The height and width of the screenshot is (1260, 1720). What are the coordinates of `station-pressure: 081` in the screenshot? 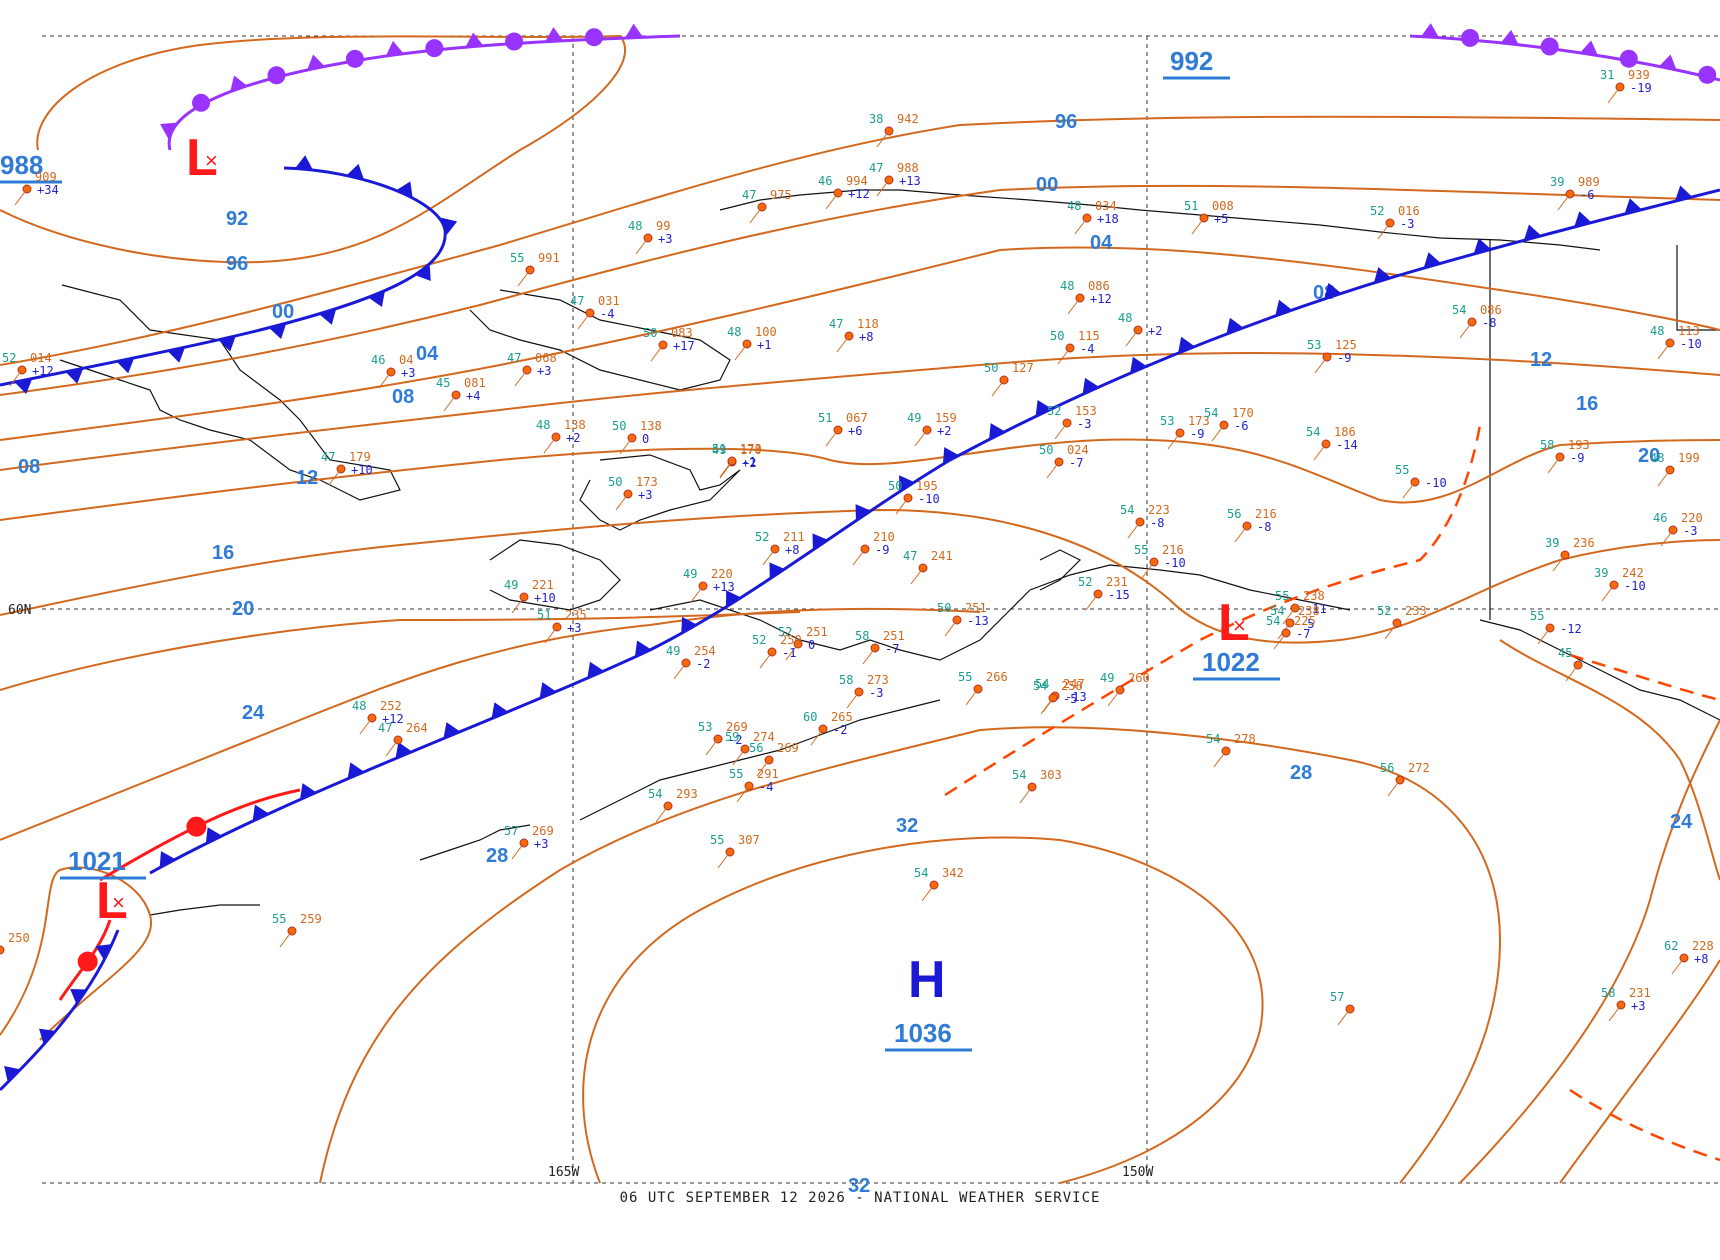 It's located at (475, 383).